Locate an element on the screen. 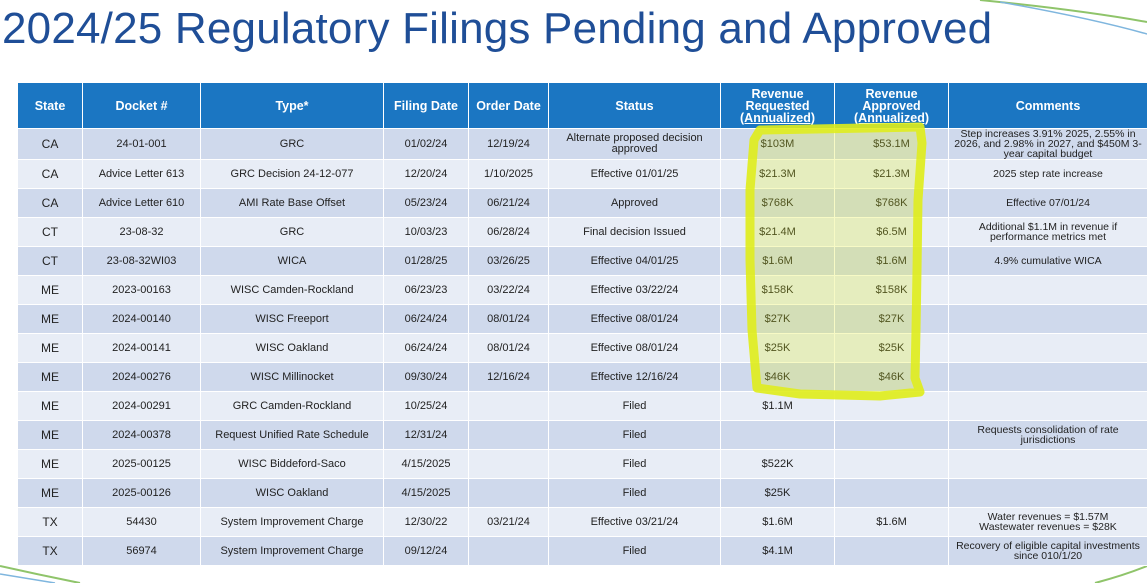 This screenshot has height=583, width=1147. filing-date-cell: 12/20/24 is located at coordinates (426, 174).